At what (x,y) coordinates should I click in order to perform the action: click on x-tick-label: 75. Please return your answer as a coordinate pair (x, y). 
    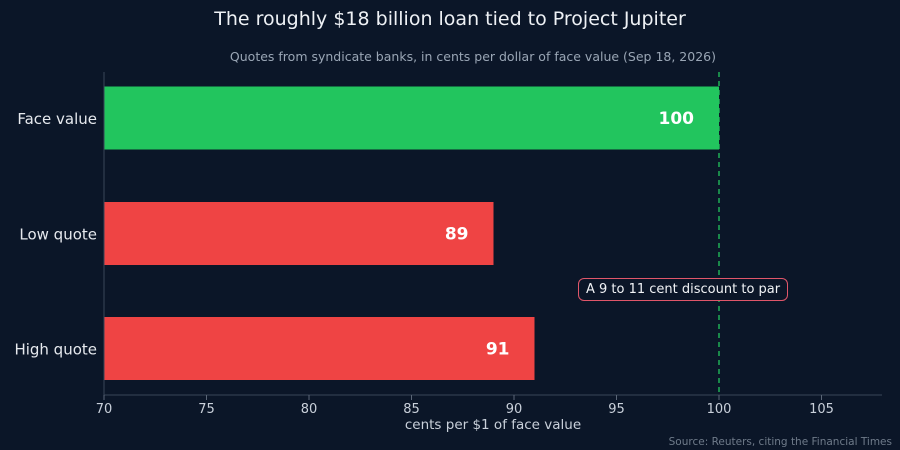
    Looking at the image, I should click on (206, 409).